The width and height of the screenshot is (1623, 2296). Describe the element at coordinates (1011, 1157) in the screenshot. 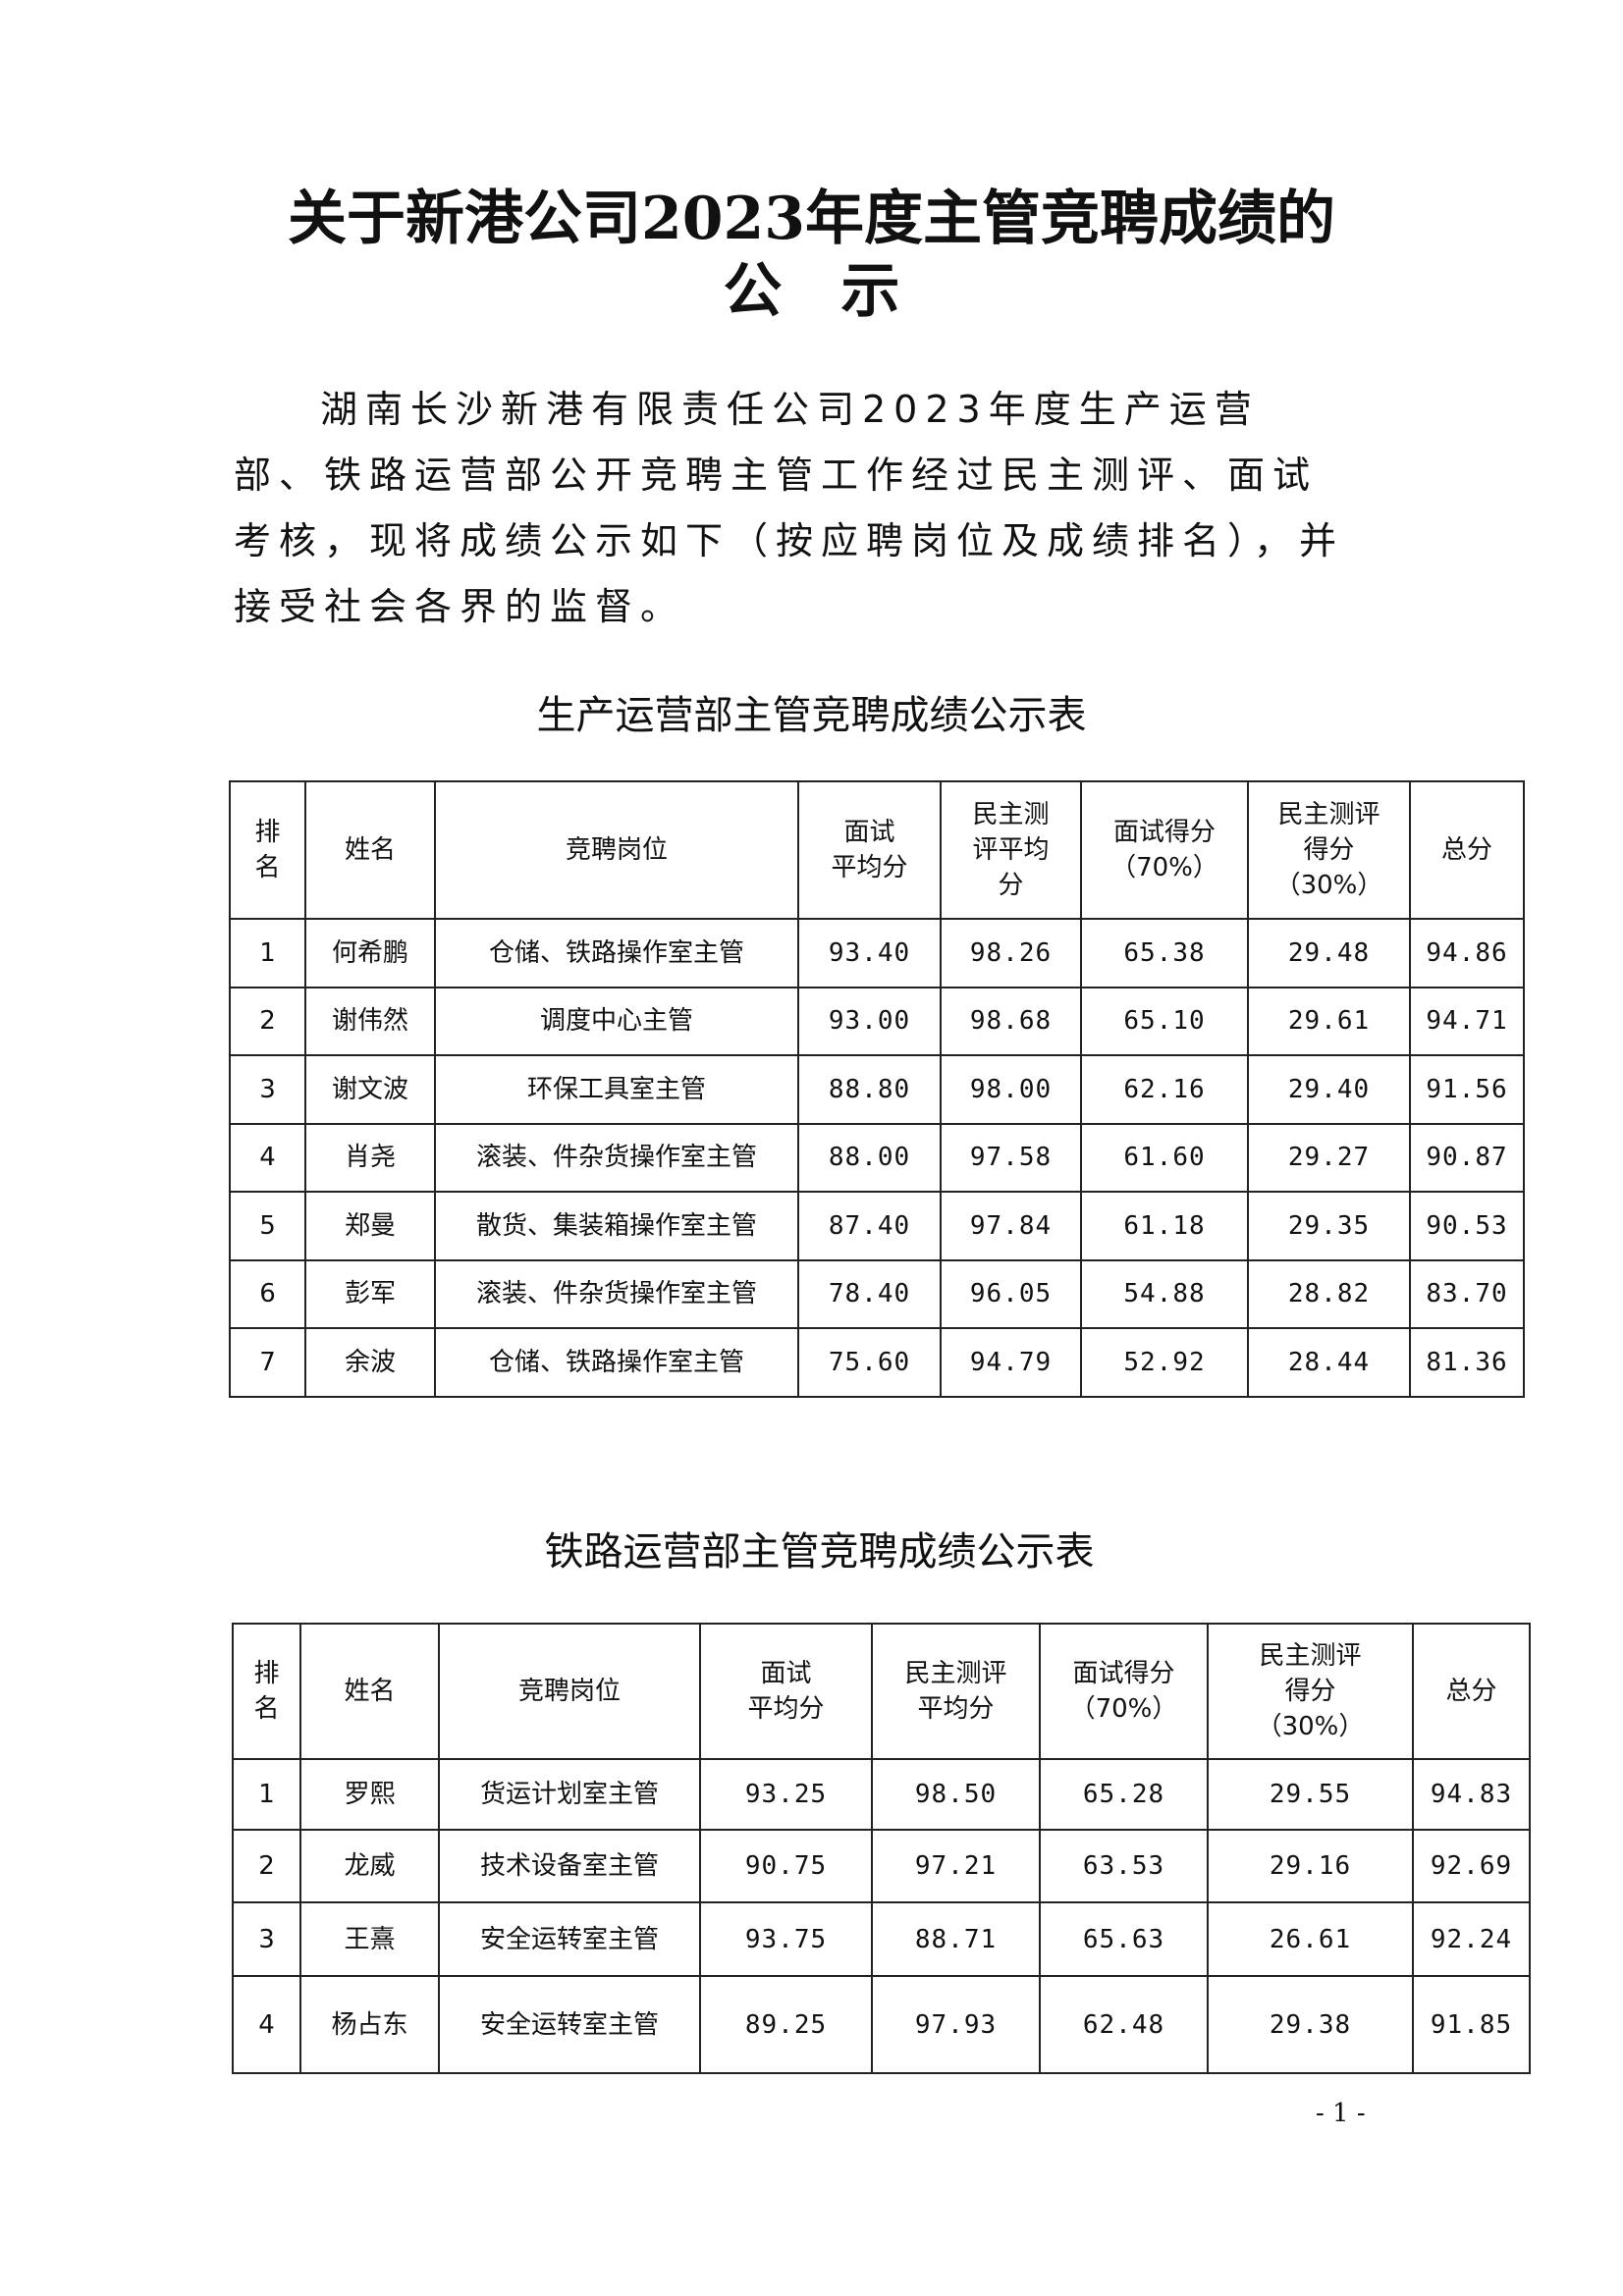

I see `cell-democratic-avg: 97.58` at that location.